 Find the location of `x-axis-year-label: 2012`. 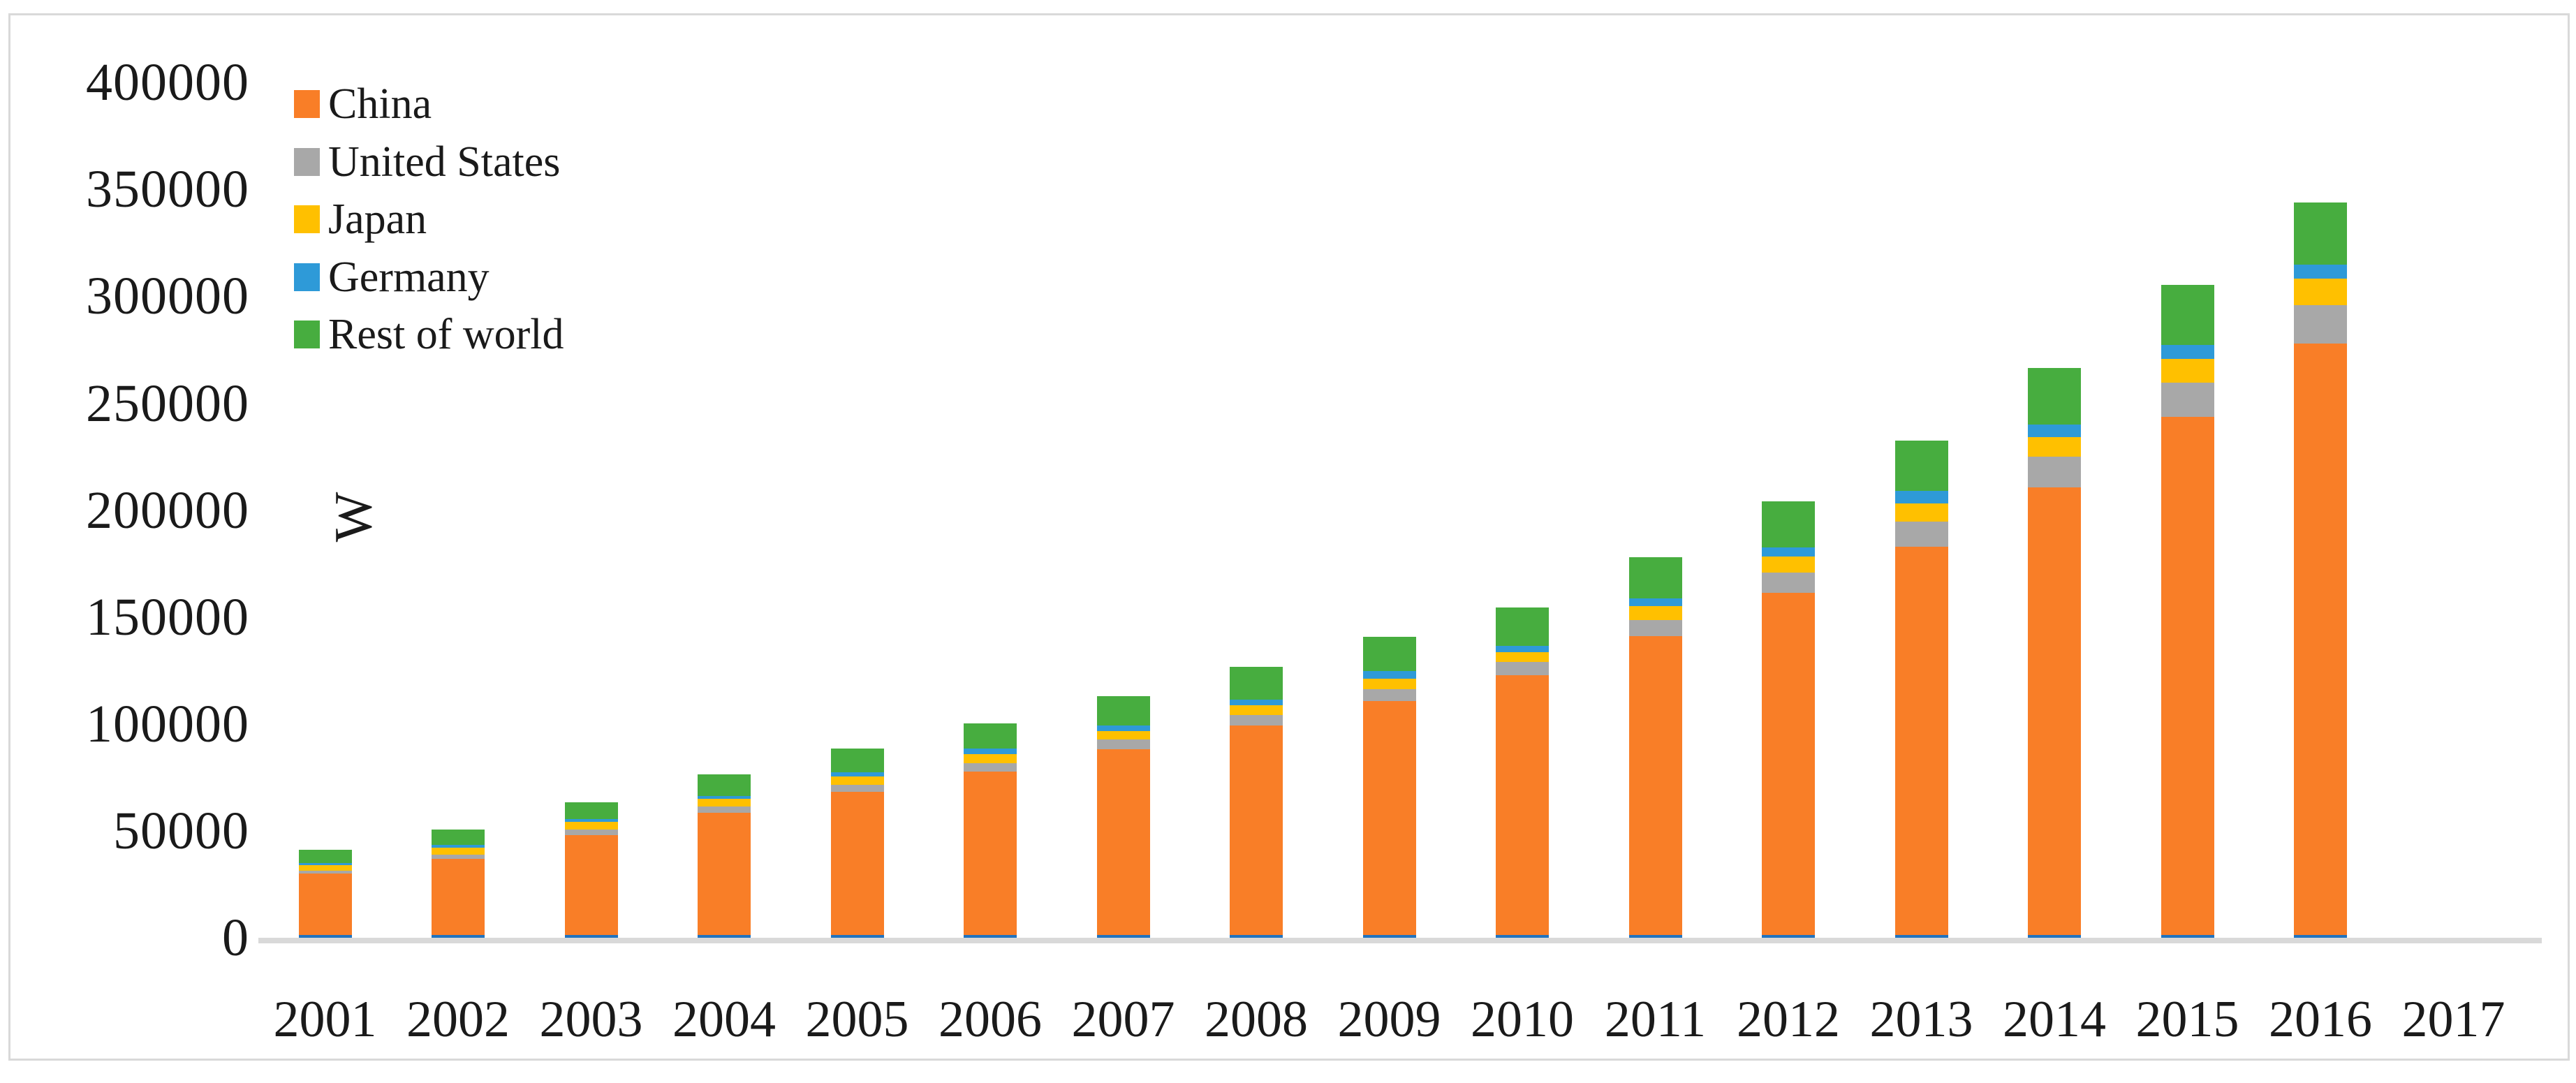

x-axis-year-label: 2012 is located at coordinates (1788, 1020).